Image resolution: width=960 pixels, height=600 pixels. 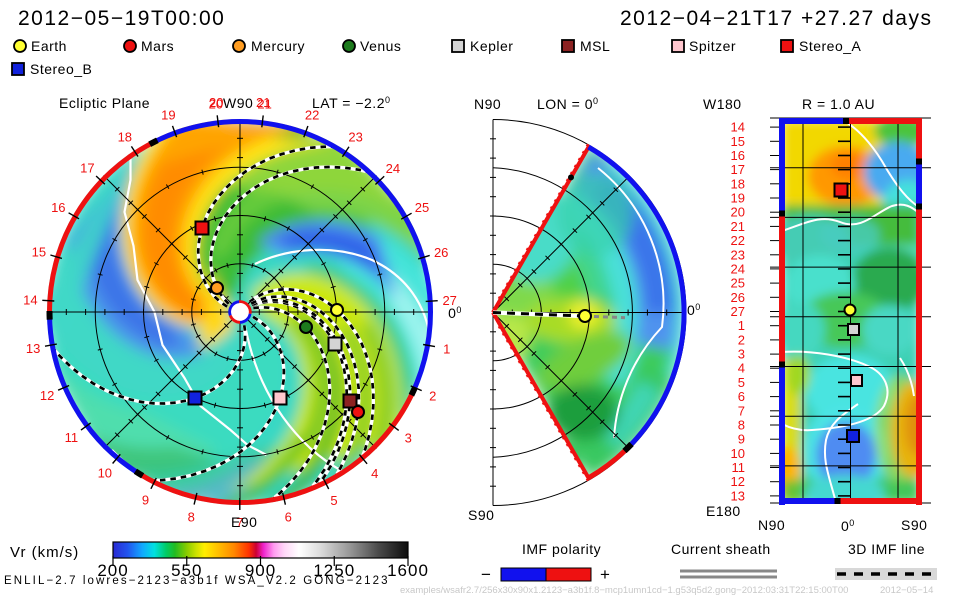 What do you see at coordinates (491, 46) in the screenshot?
I see `svg-text: Kepler` at bounding box center [491, 46].